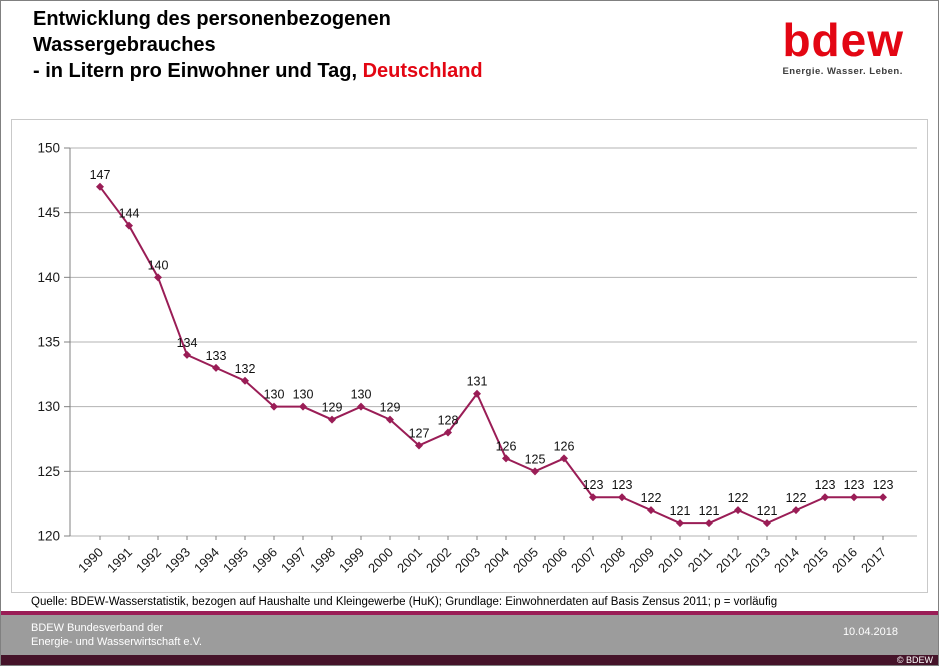 The image size is (939, 666). Describe the element at coordinates (469, 613) in the screenshot. I see `separator-rule` at that location.